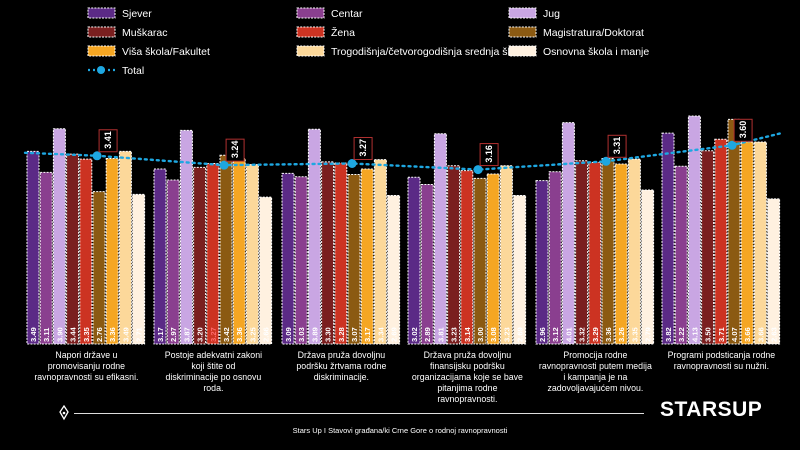 This screenshot has height=450, width=800. Describe the element at coordinates (380, 334) in the screenshot. I see `data-label: 3.34` at that location.